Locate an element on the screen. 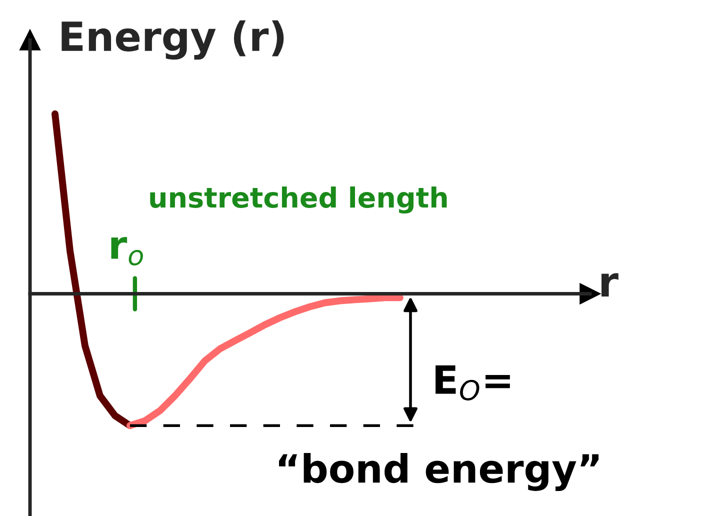  y-axis-title: Energy (r) is located at coordinates (173, 40).